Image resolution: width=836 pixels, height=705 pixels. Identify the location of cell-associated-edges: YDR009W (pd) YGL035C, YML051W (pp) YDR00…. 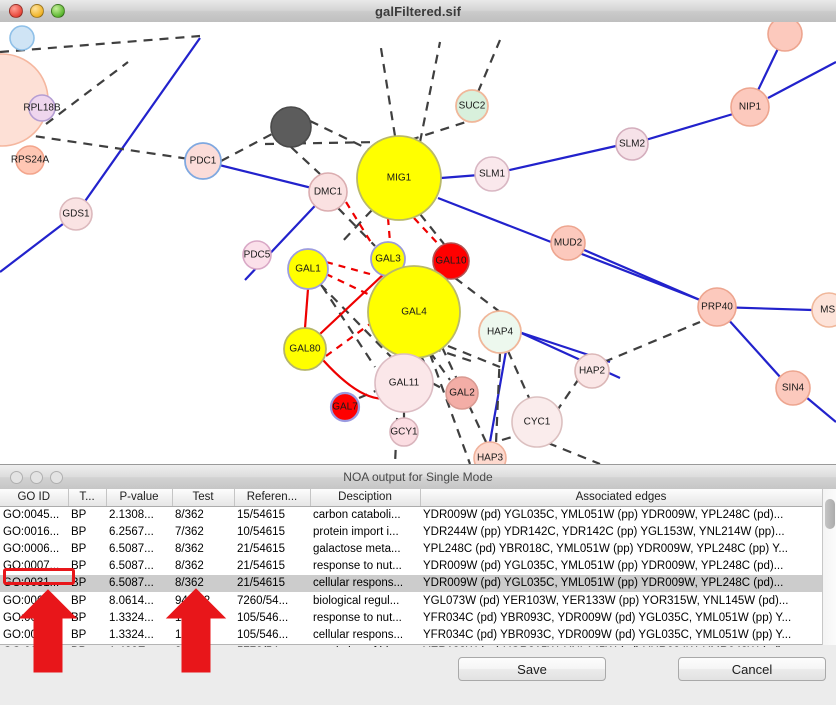
(603, 514).